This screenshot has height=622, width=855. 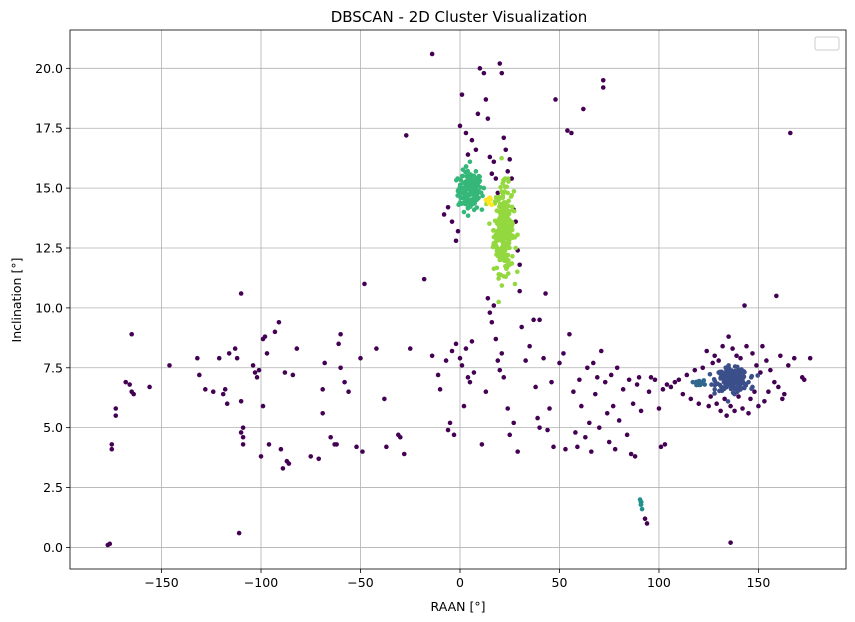 What do you see at coordinates (360, 582) in the screenshot?
I see `x-tick-label: −50` at bounding box center [360, 582].